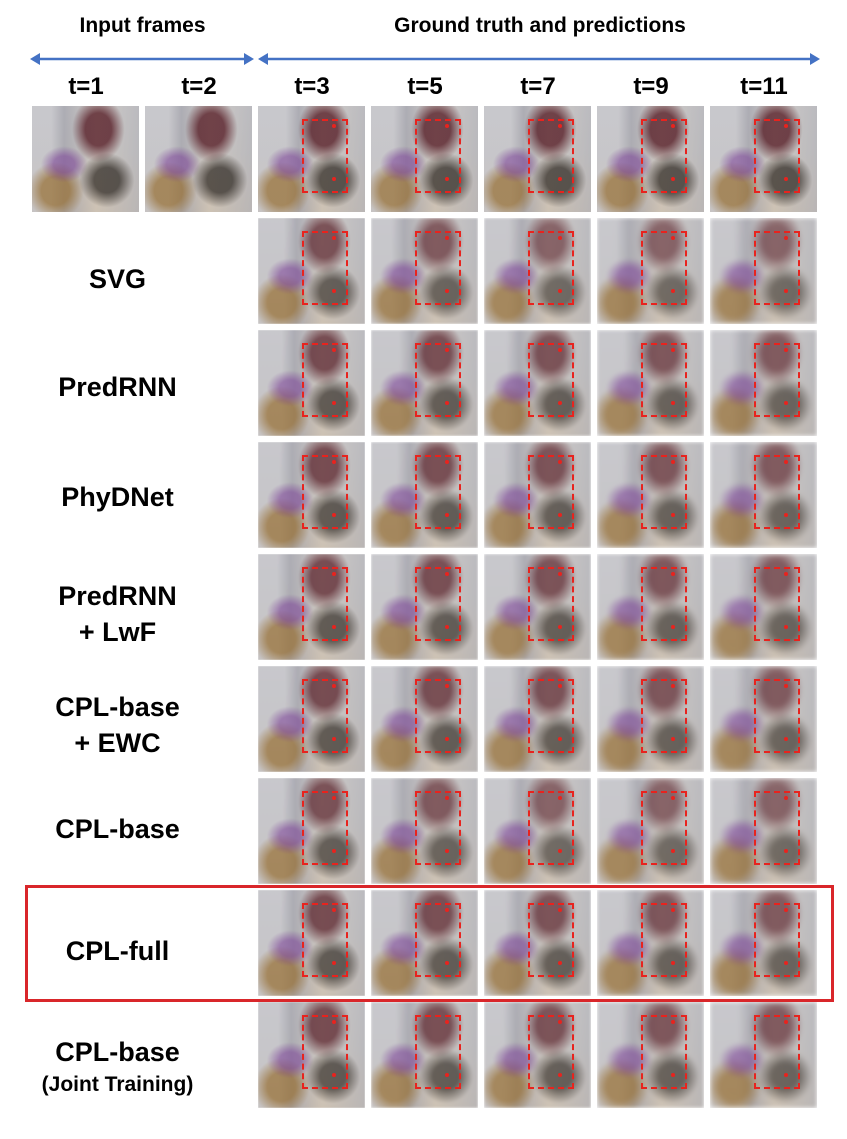 This screenshot has height=1139, width=847. Describe the element at coordinates (117, 829) in the screenshot. I see `row-label-cpl-base: CPL-base` at that location.